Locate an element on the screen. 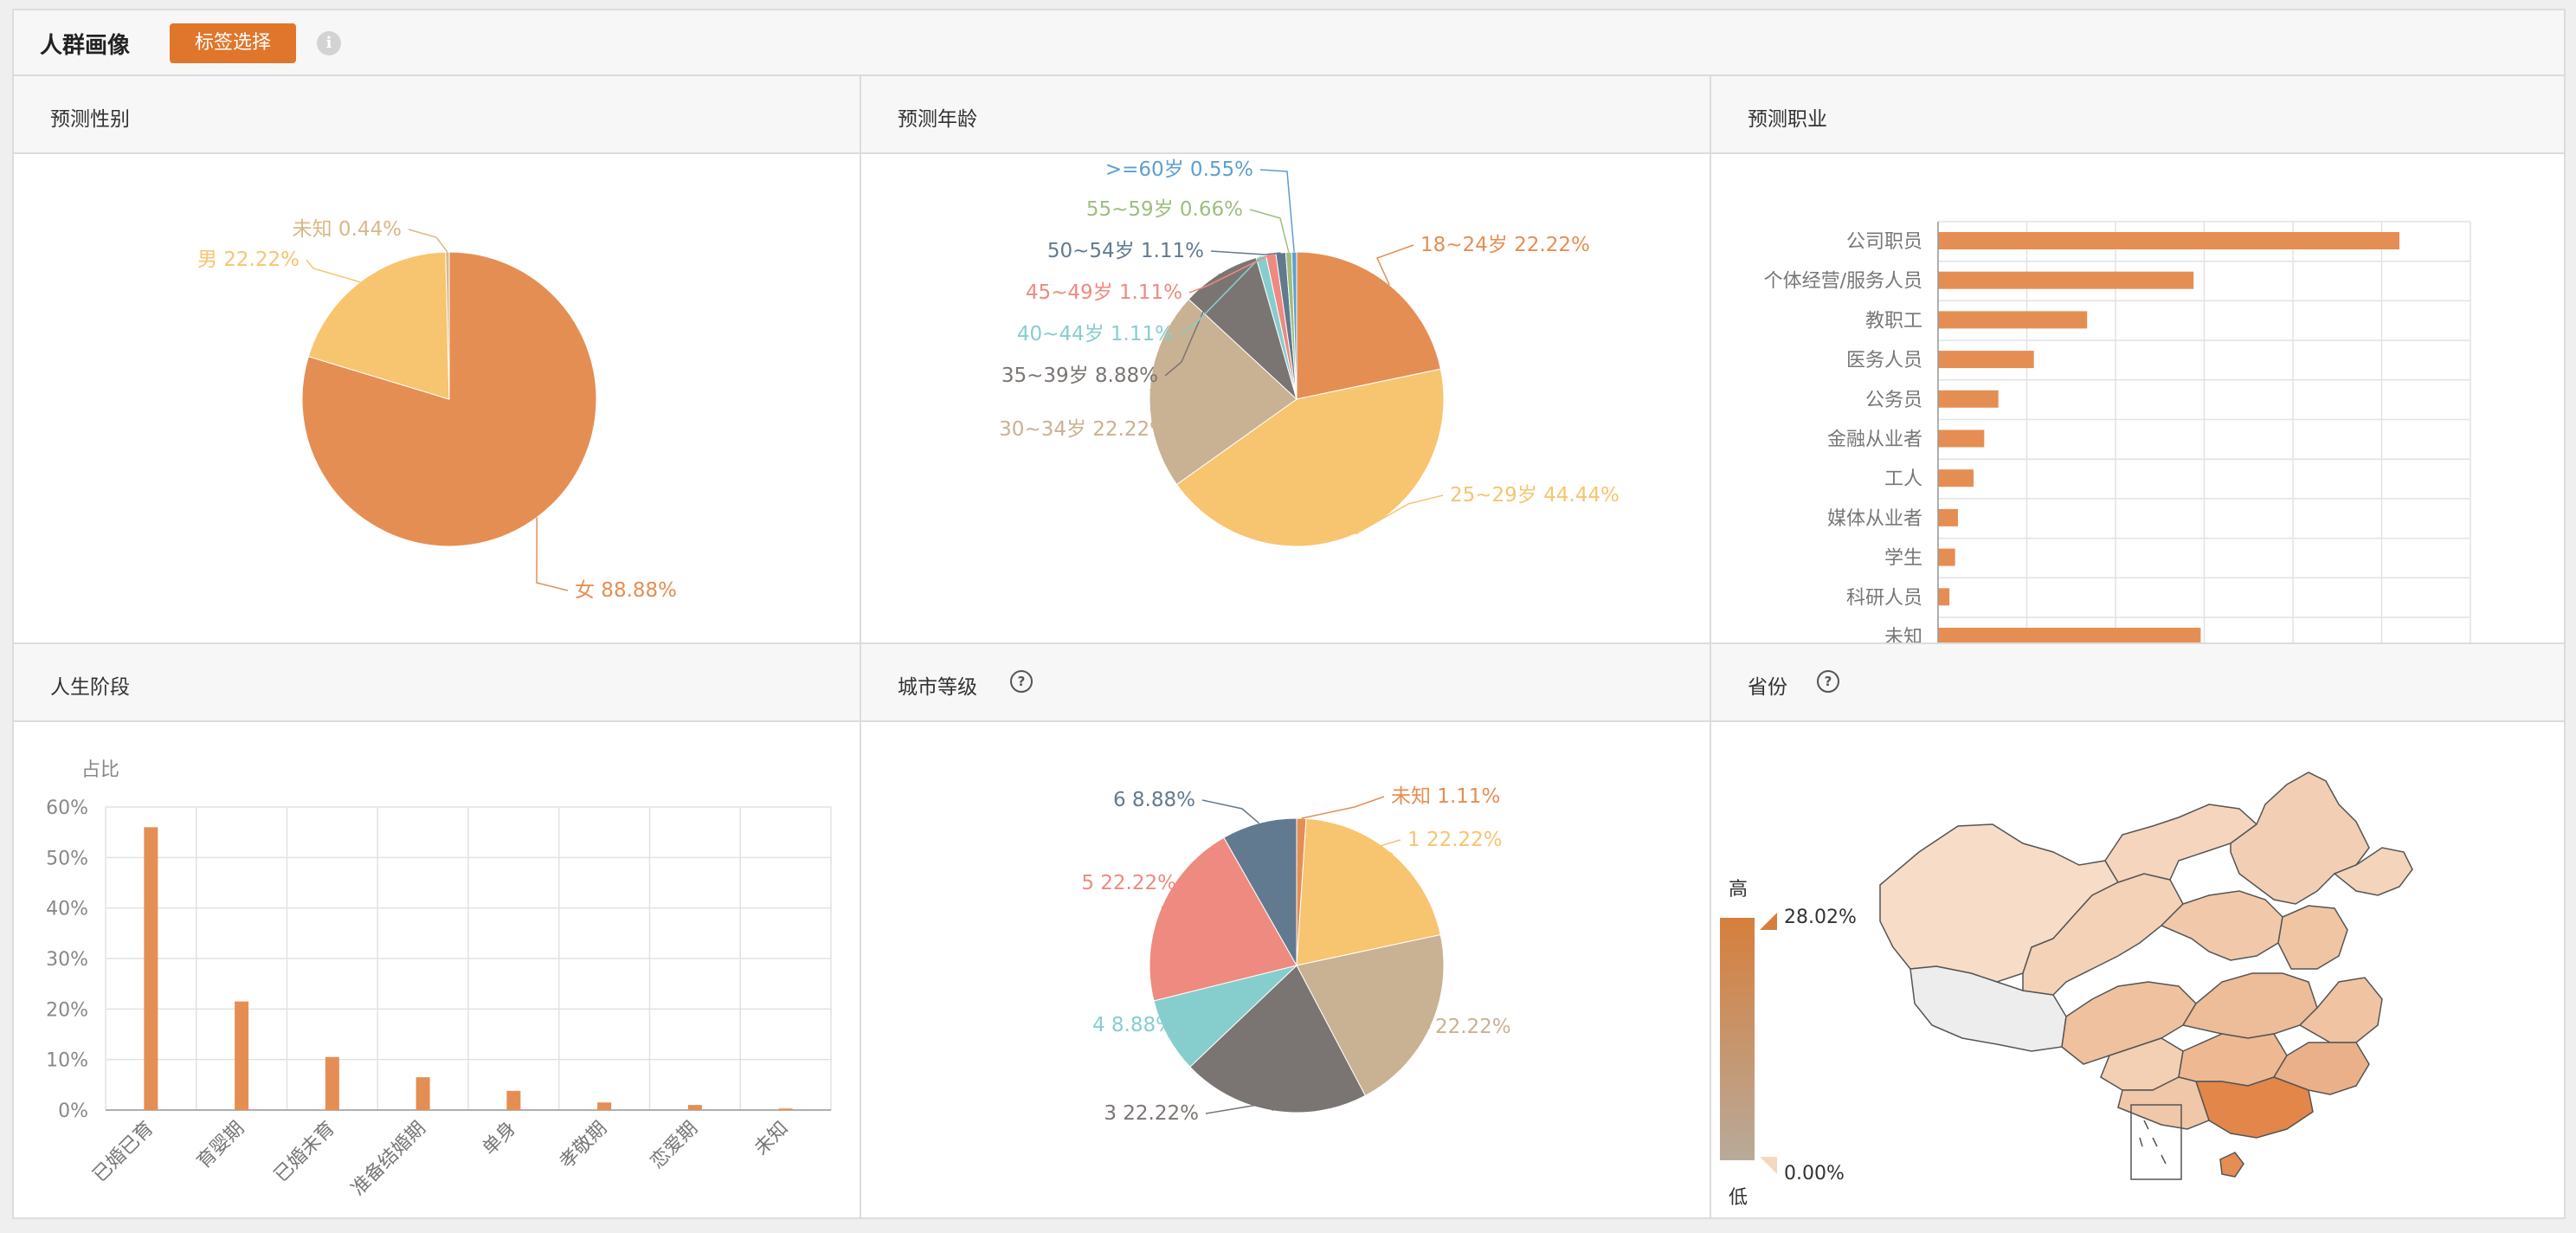 This screenshot has height=1233, width=2576. axis-tick-label: 学生 is located at coordinates (1903, 559).